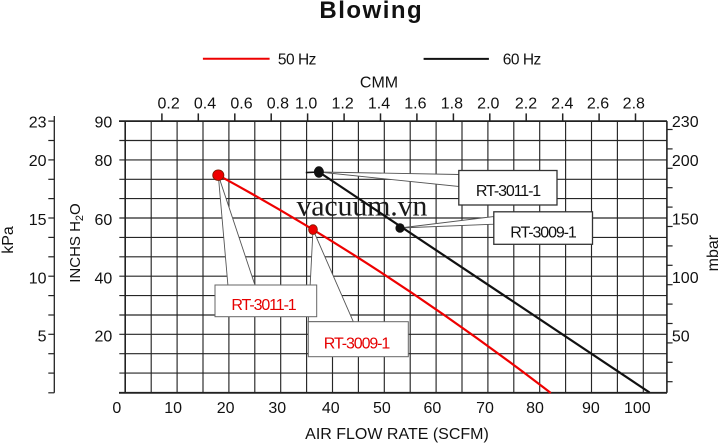 This screenshot has width=720, height=443. What do you see at coordinates (241, 104) in the screenshot?
I see `svg-text: 0.6` at bounding box center [241, 104].